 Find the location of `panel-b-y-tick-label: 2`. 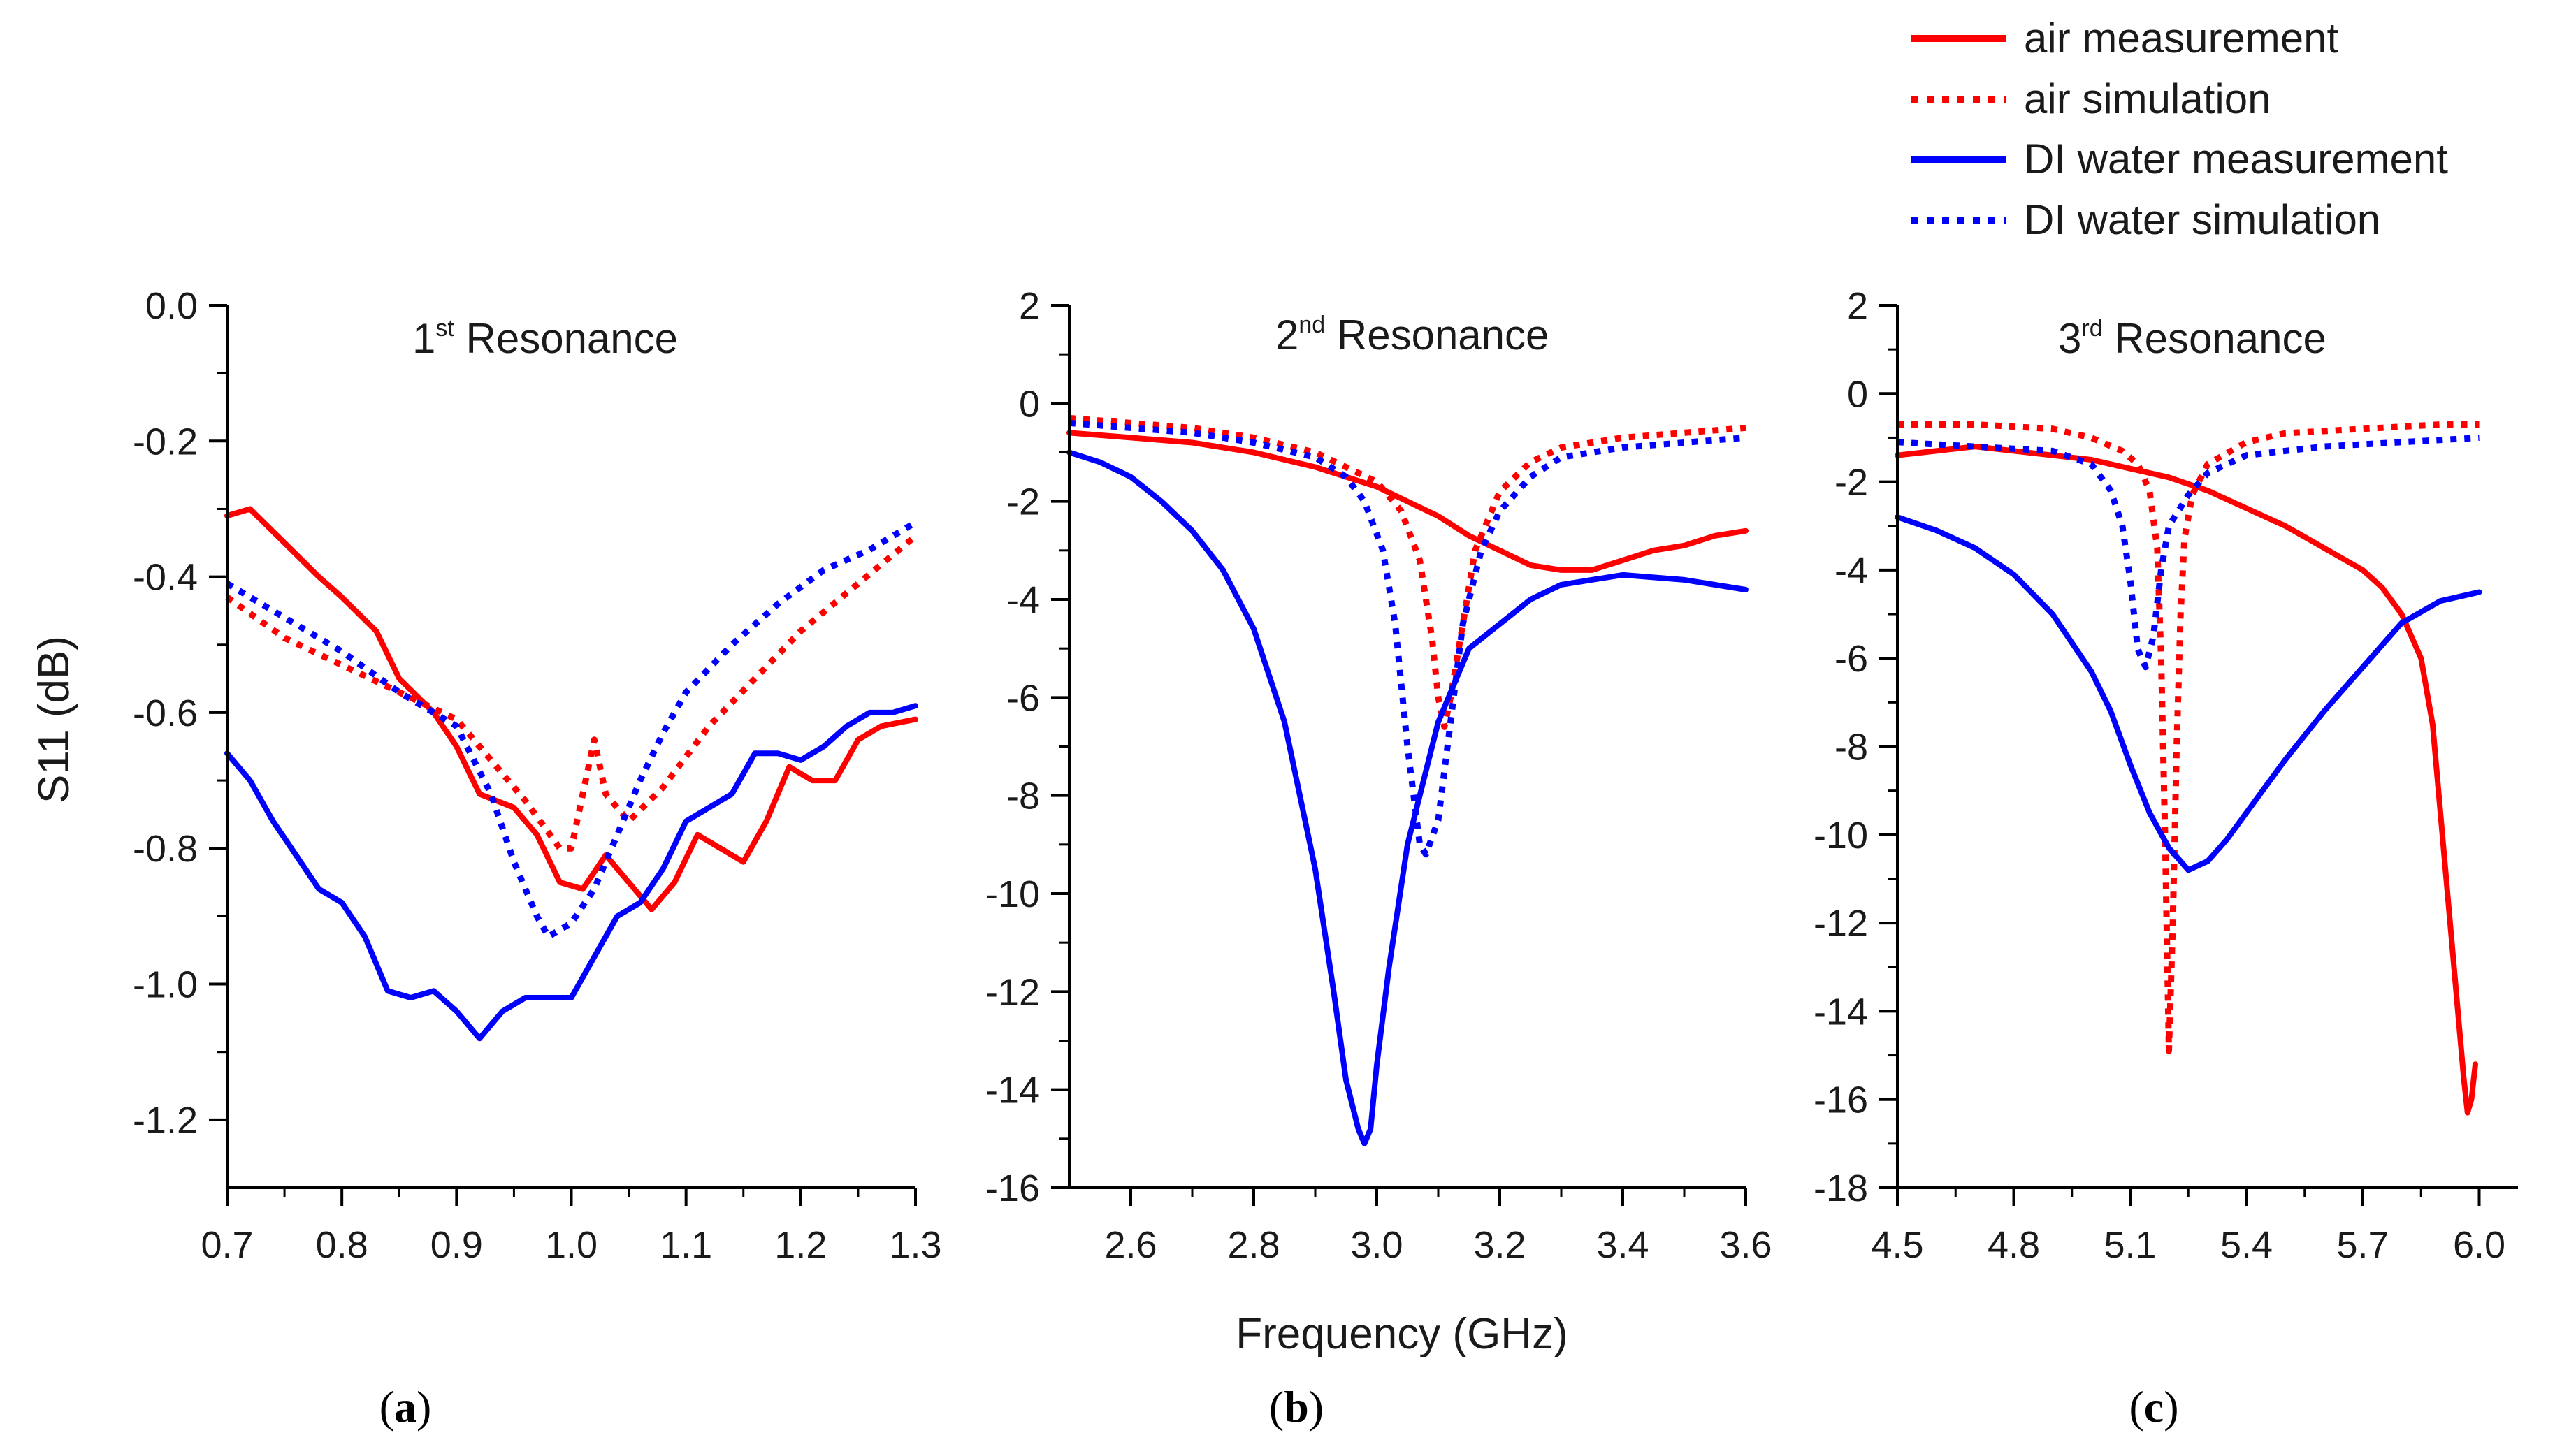

panel-b-y-tick-label: 2 is located at coordinates (1029, 306).